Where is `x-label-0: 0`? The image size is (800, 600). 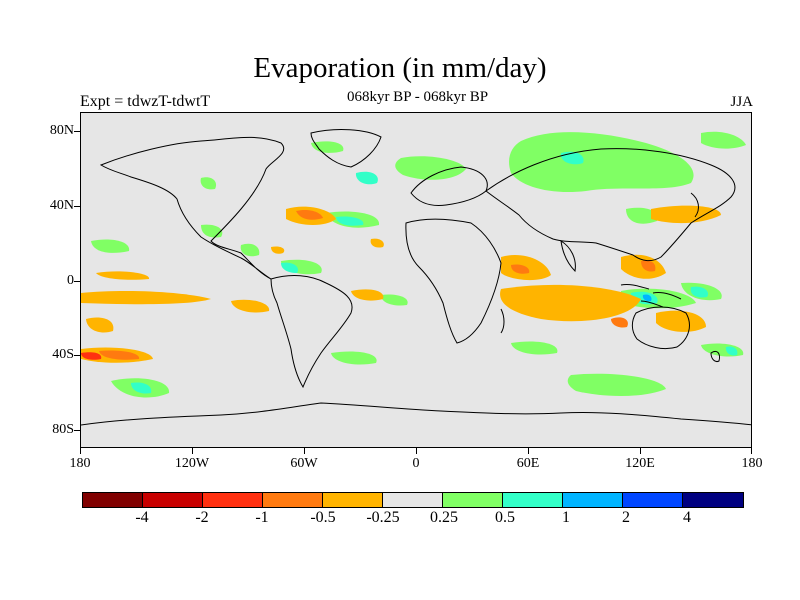 x-label-0: 0 is located at coordinates (416, 463).